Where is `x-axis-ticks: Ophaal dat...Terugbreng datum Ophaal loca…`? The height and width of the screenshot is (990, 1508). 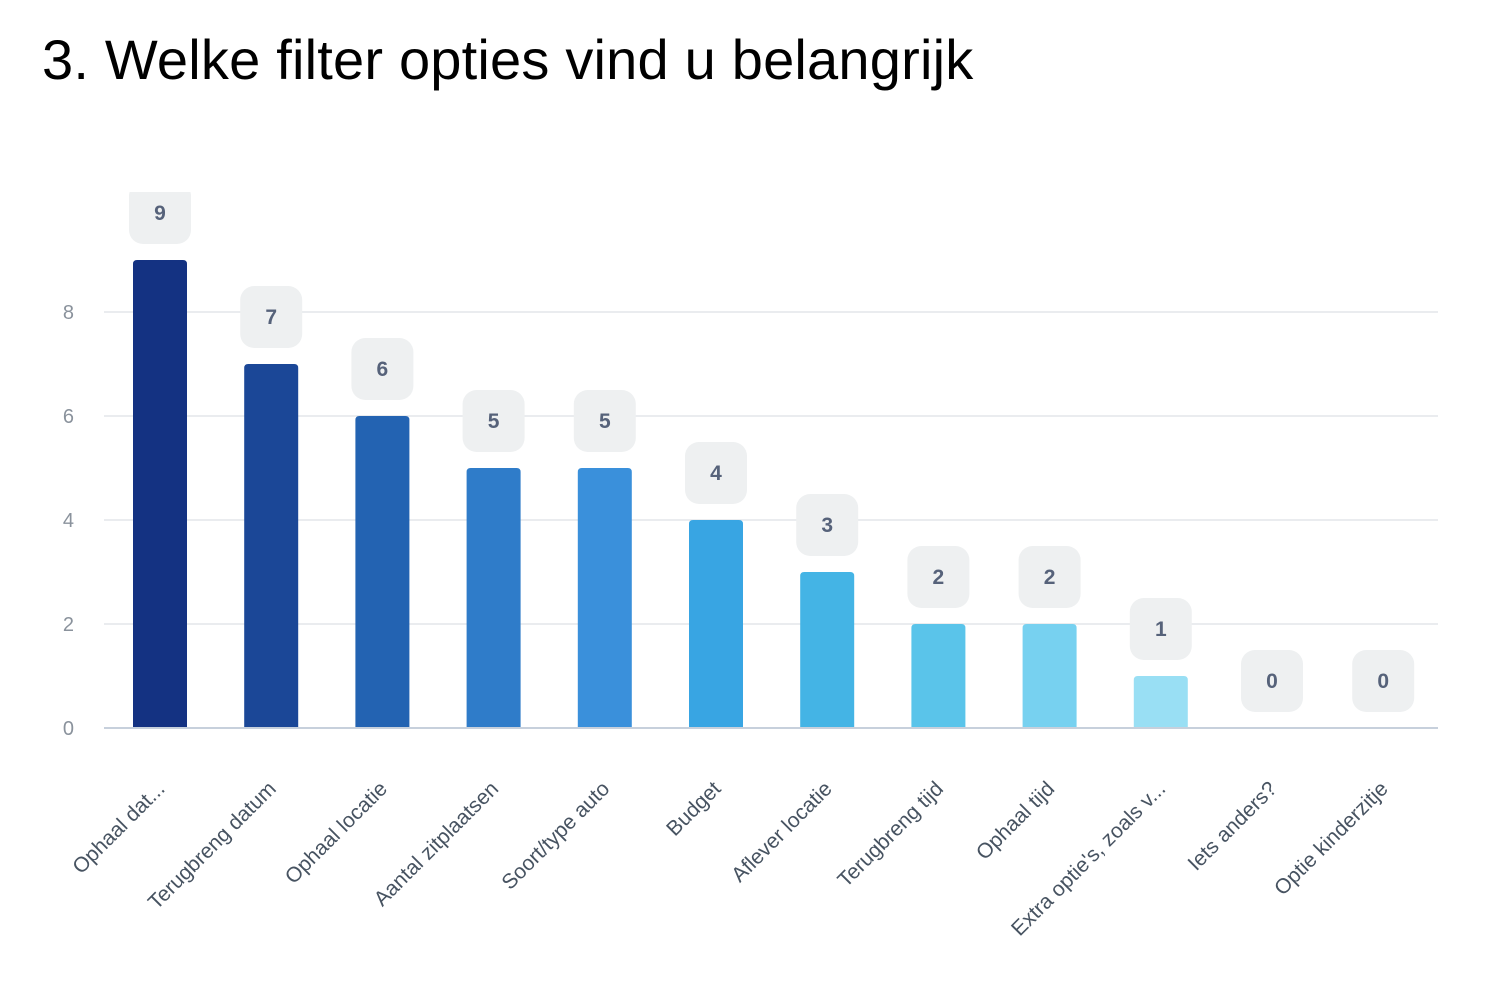
x-axis-ticks: Ophaal dat...Terugbreng datum Ophaal loca… is located at coordinates (730, 858).